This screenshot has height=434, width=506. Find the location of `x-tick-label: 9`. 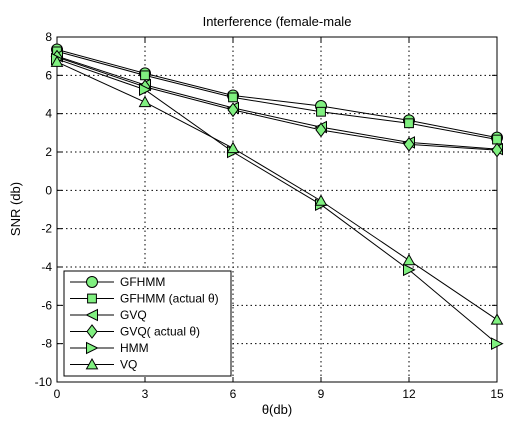

x-tick-label: 9 is located at coordinates (321, 394).